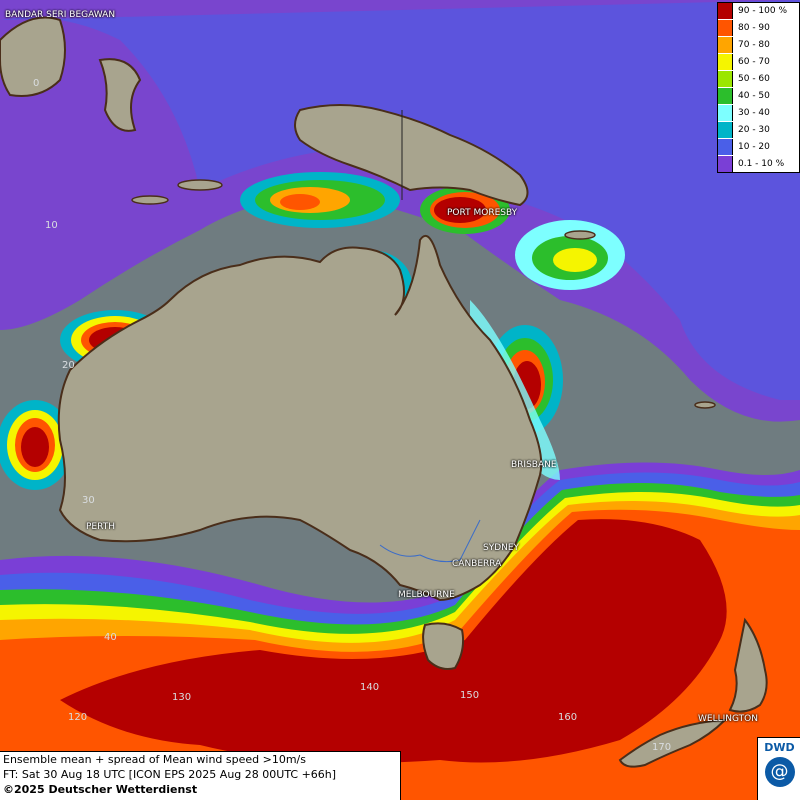  What do you see at coordinates (761, 164) in the screenshot?
I see `legend-label: 0.1 - 10 %` at bounding box center [761, 164].